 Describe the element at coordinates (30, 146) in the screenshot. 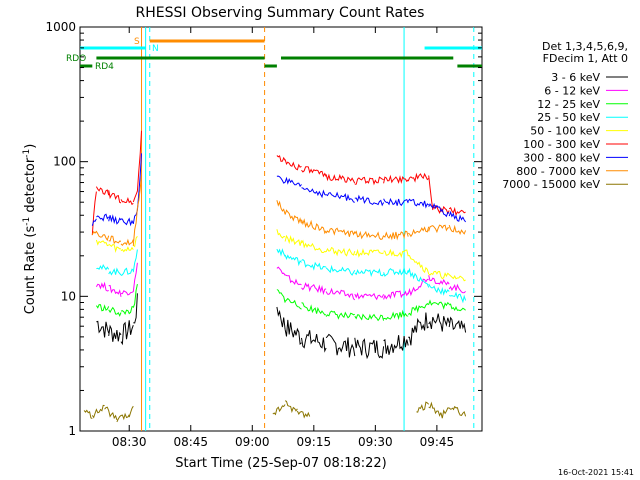

I see `y-label-end: )` at that location.